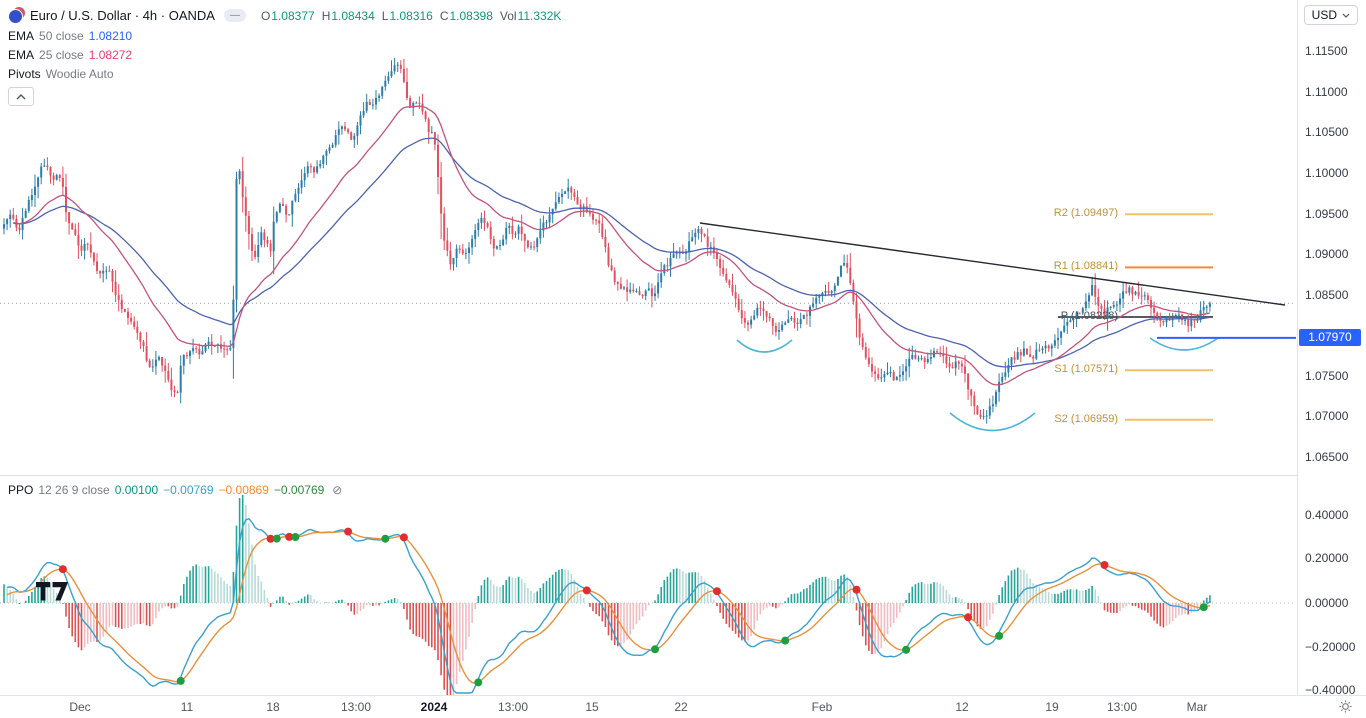 The image size is (1366, 718). I want to click on ema25-value: 1.08272, so click(110, 54).